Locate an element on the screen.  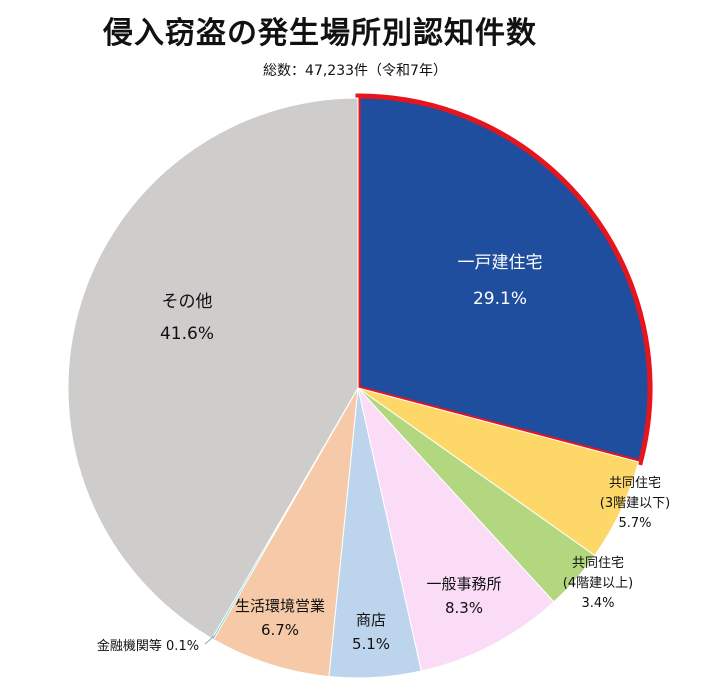
slice-value-apartment-high: 3.4% is located at coordinates (597, 603).